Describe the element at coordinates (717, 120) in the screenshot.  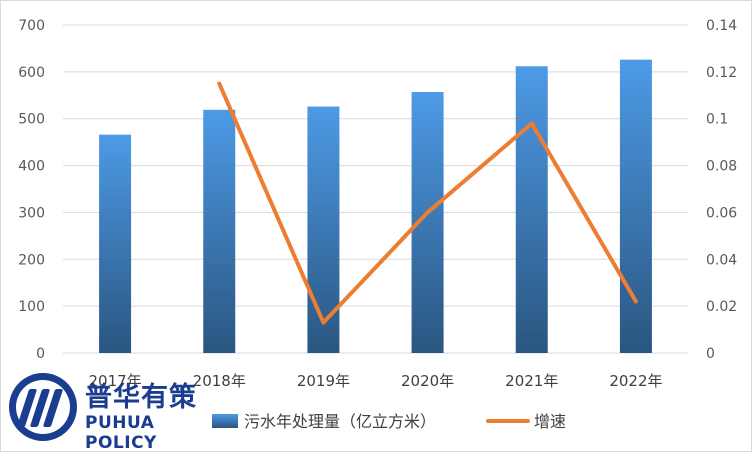
I see `y-right-tick-label: 0.1` at that location.